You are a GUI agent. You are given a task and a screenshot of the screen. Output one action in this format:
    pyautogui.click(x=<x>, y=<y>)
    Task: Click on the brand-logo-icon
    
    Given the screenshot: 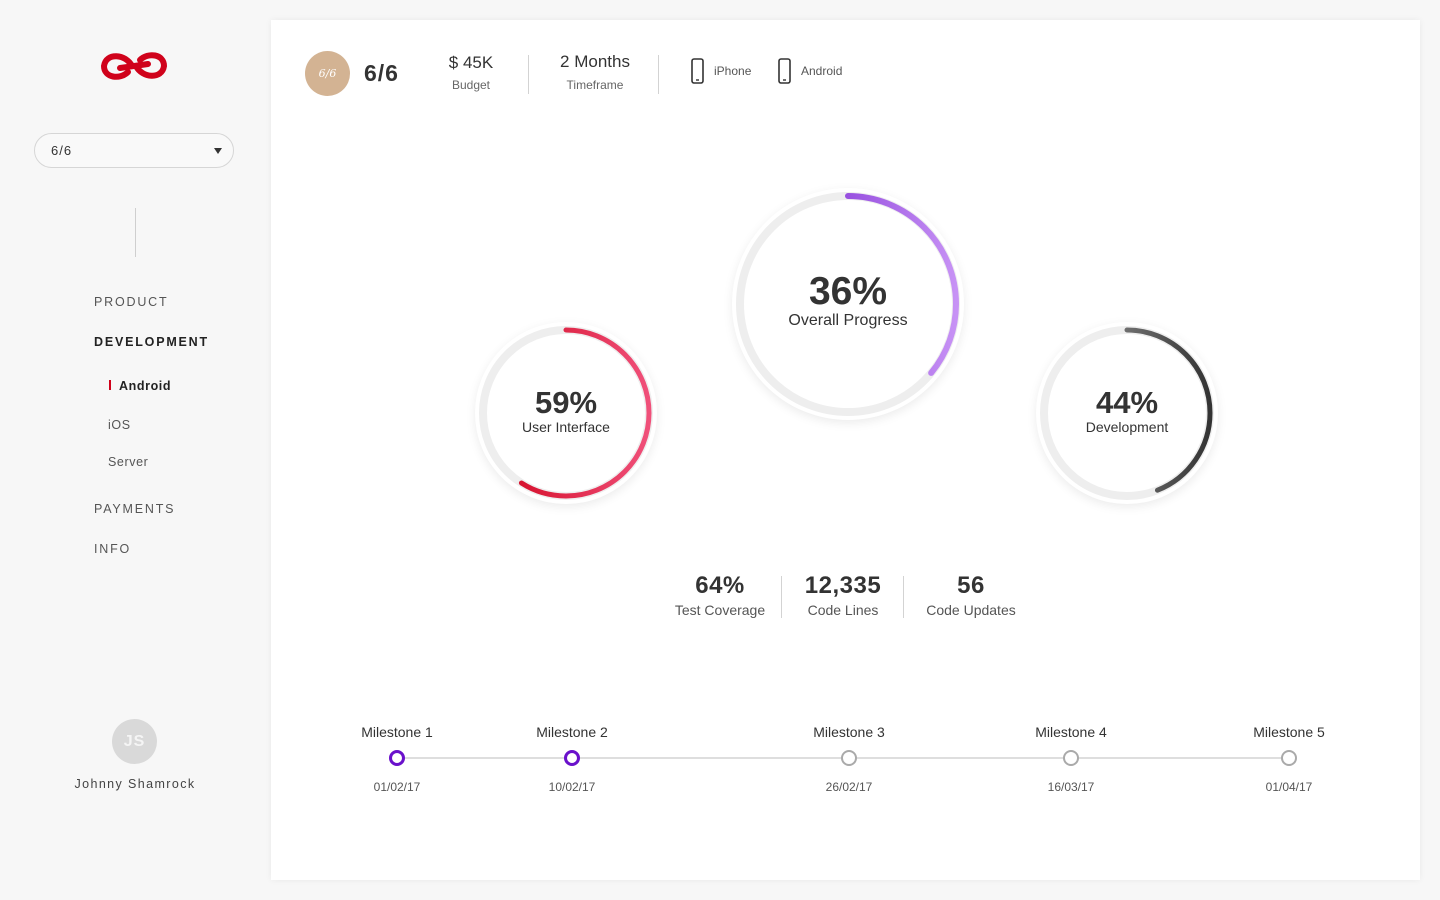 What is the action you would take?
    pyautogui.click(x=134, y=66)
    